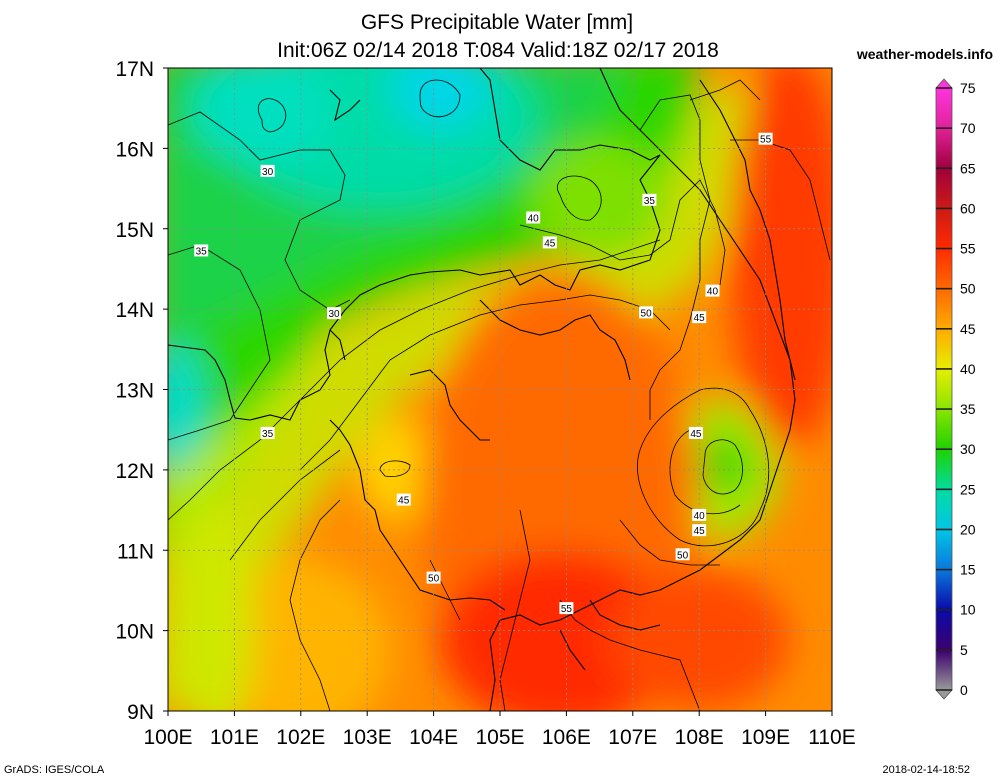  What do you see at coordinates (968, 249) in the screenshot?
I see `colorbar-label: 55` at bounding box center [968, 249].